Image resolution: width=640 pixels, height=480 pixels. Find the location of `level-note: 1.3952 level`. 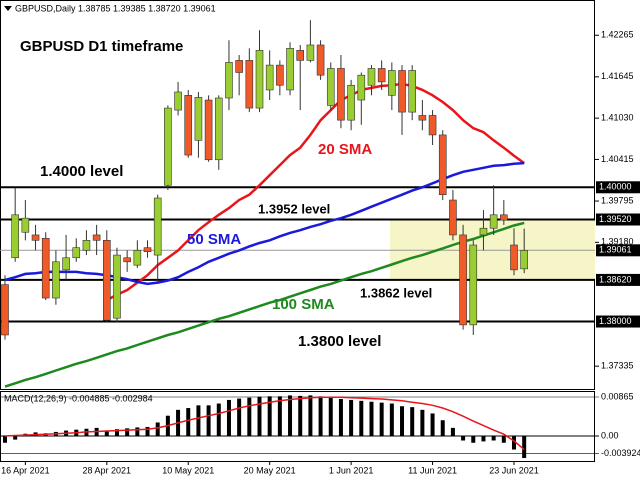

level-note: 1.3952 level is located at coordinates (294, 208).